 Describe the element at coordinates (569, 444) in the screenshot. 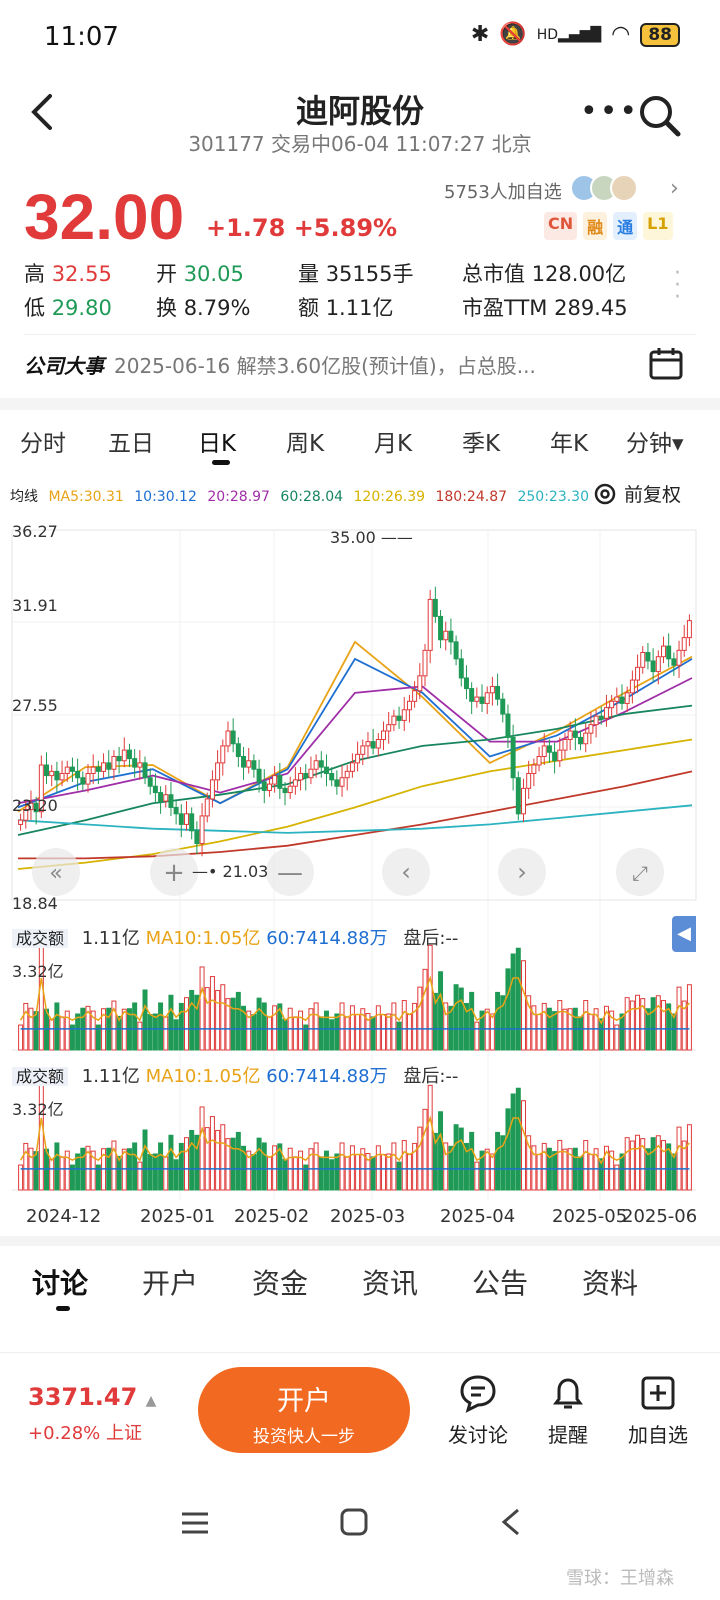

I see `tab-yearly-k: 年K` at that location.